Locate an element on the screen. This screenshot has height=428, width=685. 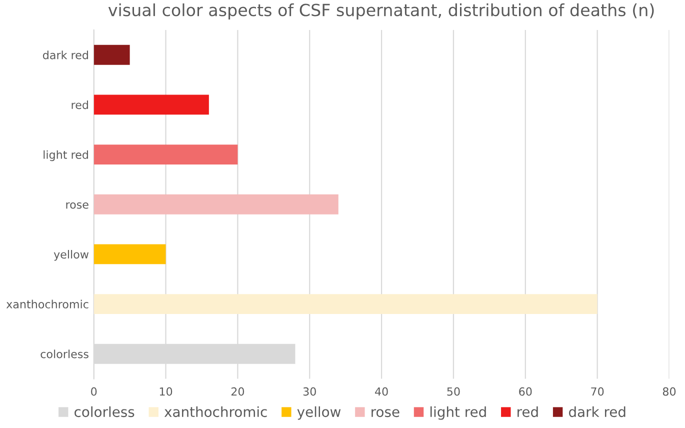
legend-label: red is located at coordinates (528, 412).